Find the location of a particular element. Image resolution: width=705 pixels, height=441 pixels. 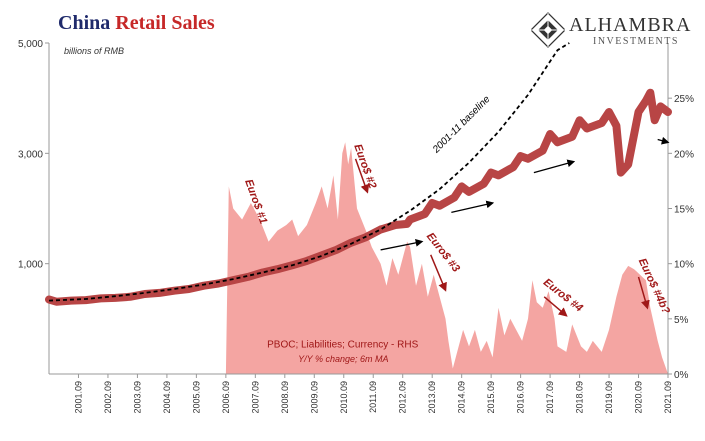

x-tick-label: 2009.09 is located at coordinates (314, 397).